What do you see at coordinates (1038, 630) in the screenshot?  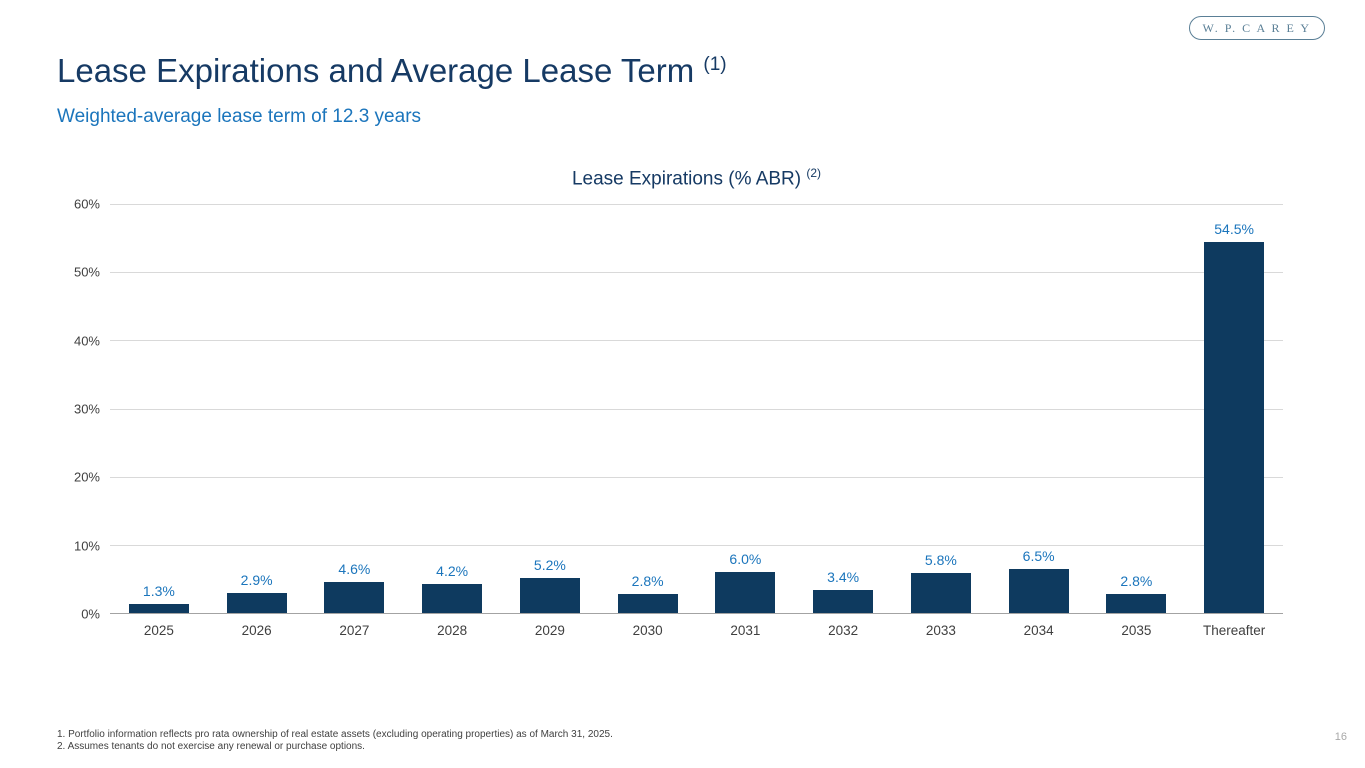 I see `x-tick-label: 2034` at bounding box center [1038, 630].